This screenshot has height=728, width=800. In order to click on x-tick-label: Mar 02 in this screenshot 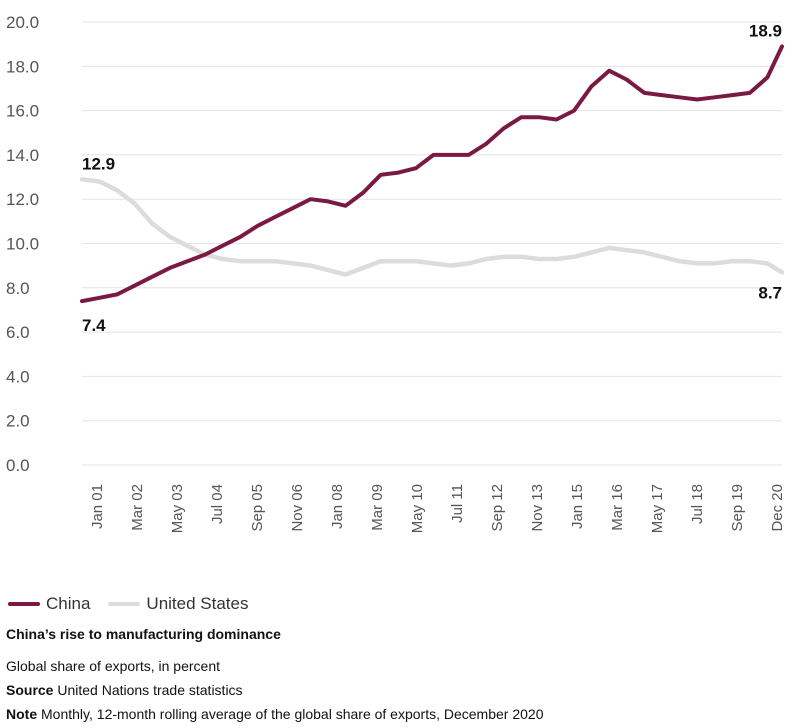, I will do `click(137, 507)`.